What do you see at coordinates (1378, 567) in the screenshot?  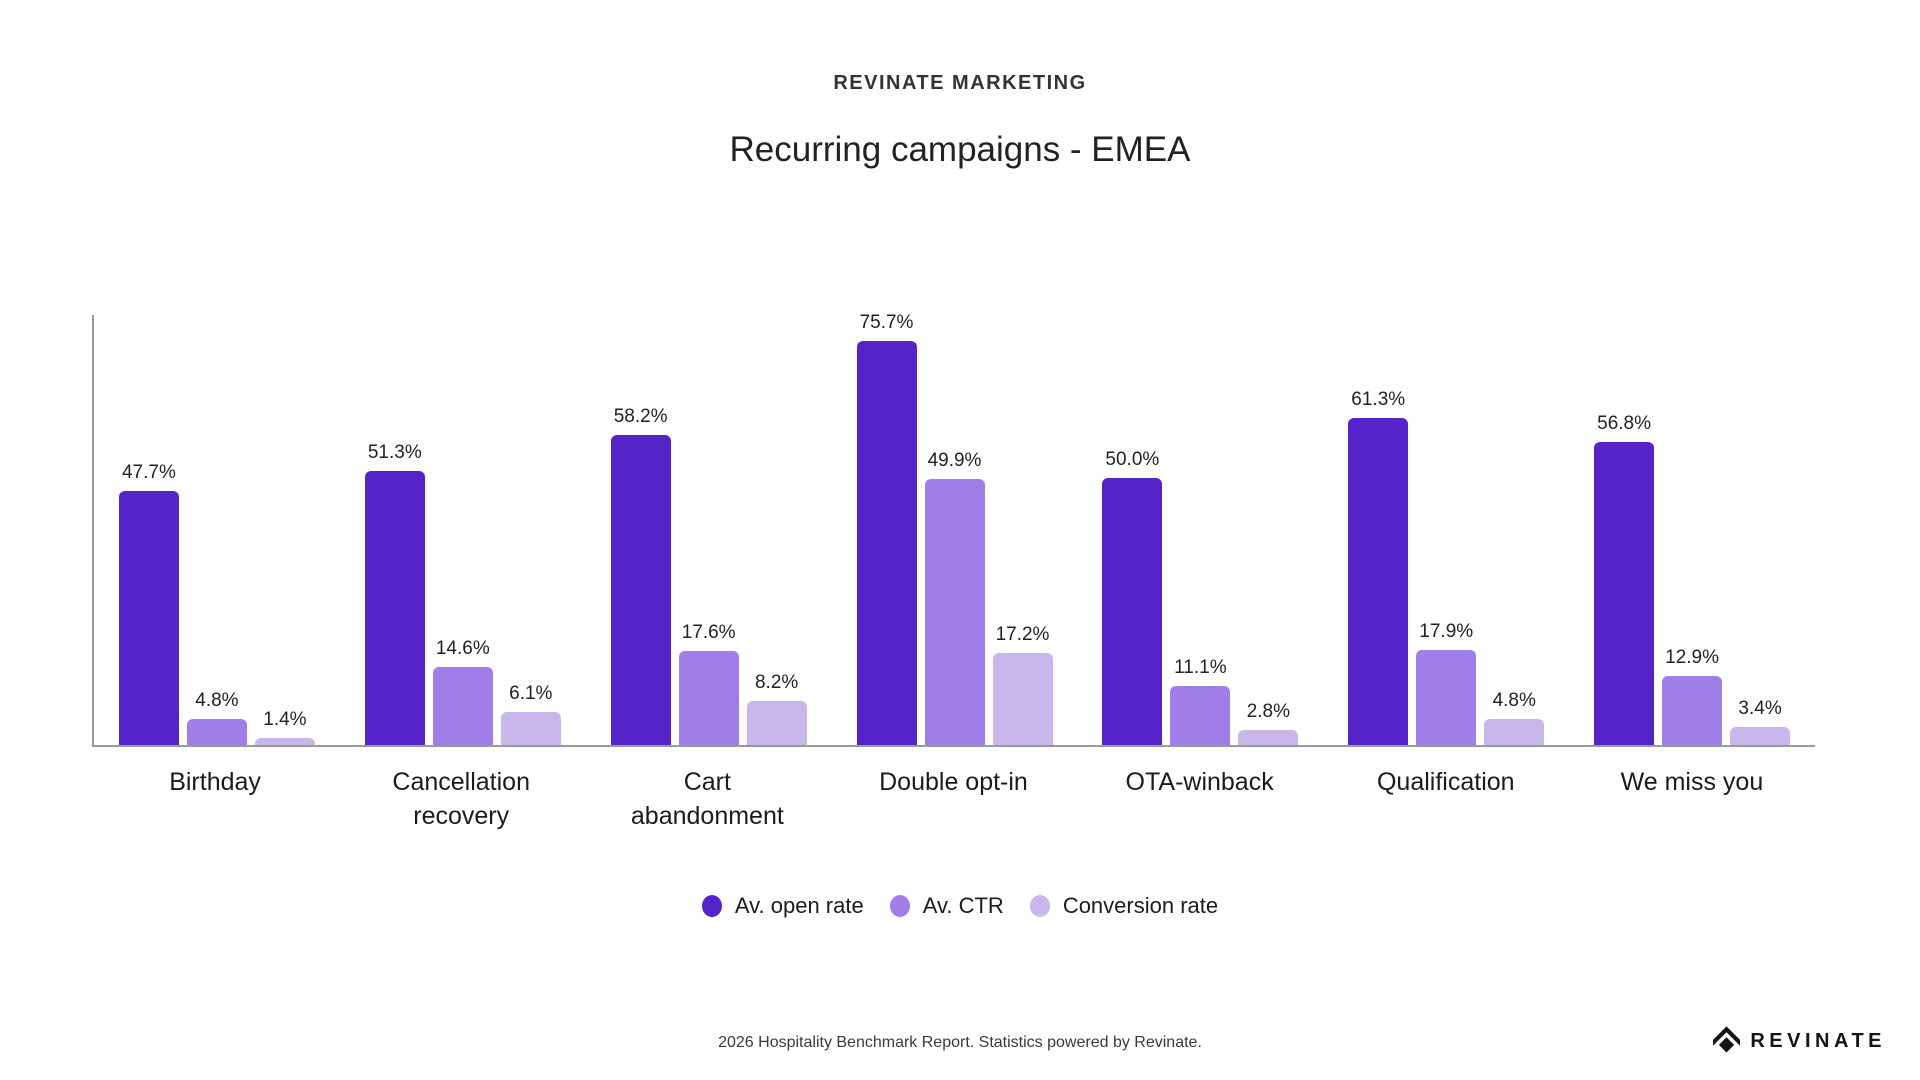 I see `bar-av-open-rate: 61.3%` at bounding box center [1378, 567].